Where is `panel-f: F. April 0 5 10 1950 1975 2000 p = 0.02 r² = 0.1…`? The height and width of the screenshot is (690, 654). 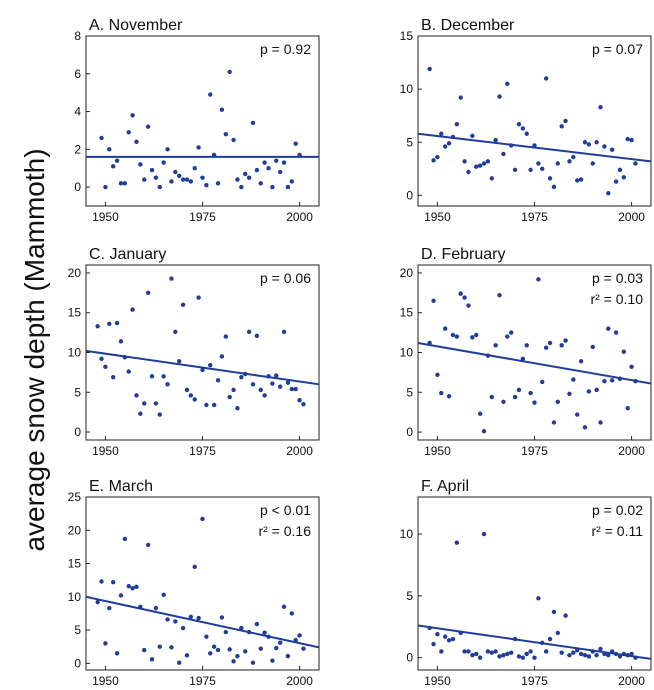
panel-f: F. April 0 5 10 1950 1975 2000 p = 0.02 r² = 0.1… is located at coordinates (526, 583).